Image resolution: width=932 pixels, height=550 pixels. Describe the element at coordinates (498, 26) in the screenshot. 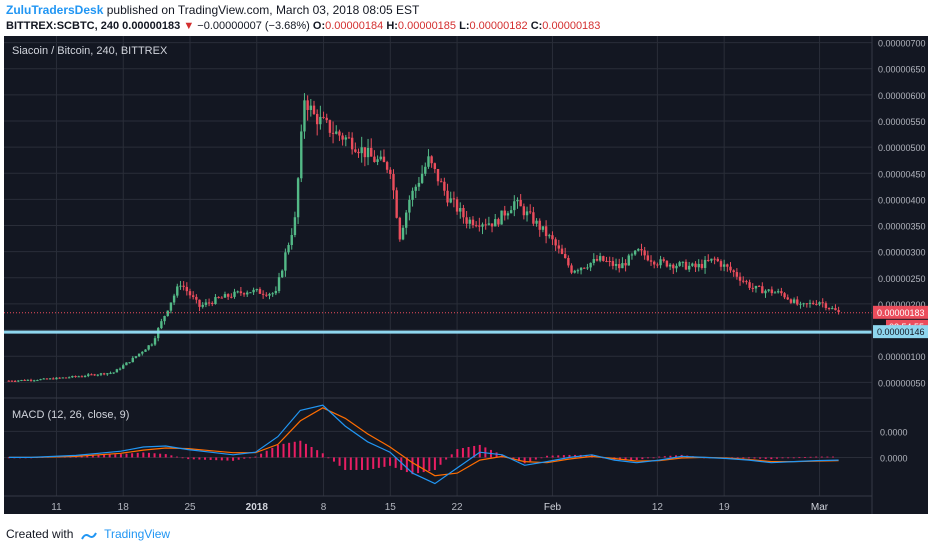

I see `low-value: 0.00000182` at that location.